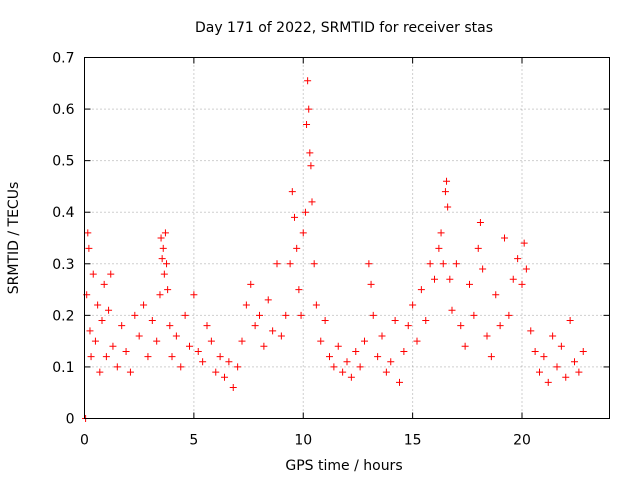 The image size is (640, 480). I want to click on x-tick-label: 20, so click(522, 441).